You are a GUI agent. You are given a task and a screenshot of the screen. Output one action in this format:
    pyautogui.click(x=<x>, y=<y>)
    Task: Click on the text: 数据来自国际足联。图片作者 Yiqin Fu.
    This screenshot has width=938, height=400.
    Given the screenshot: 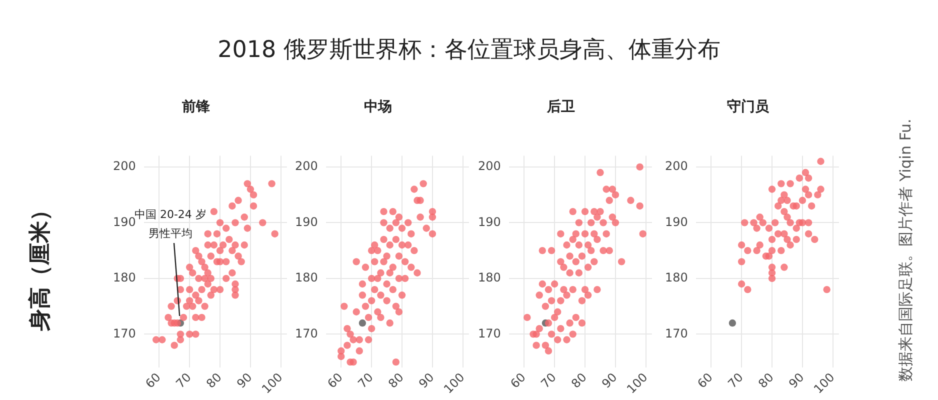 What is the action you would take?
    pyautogui.click(x=906, y=250)
    